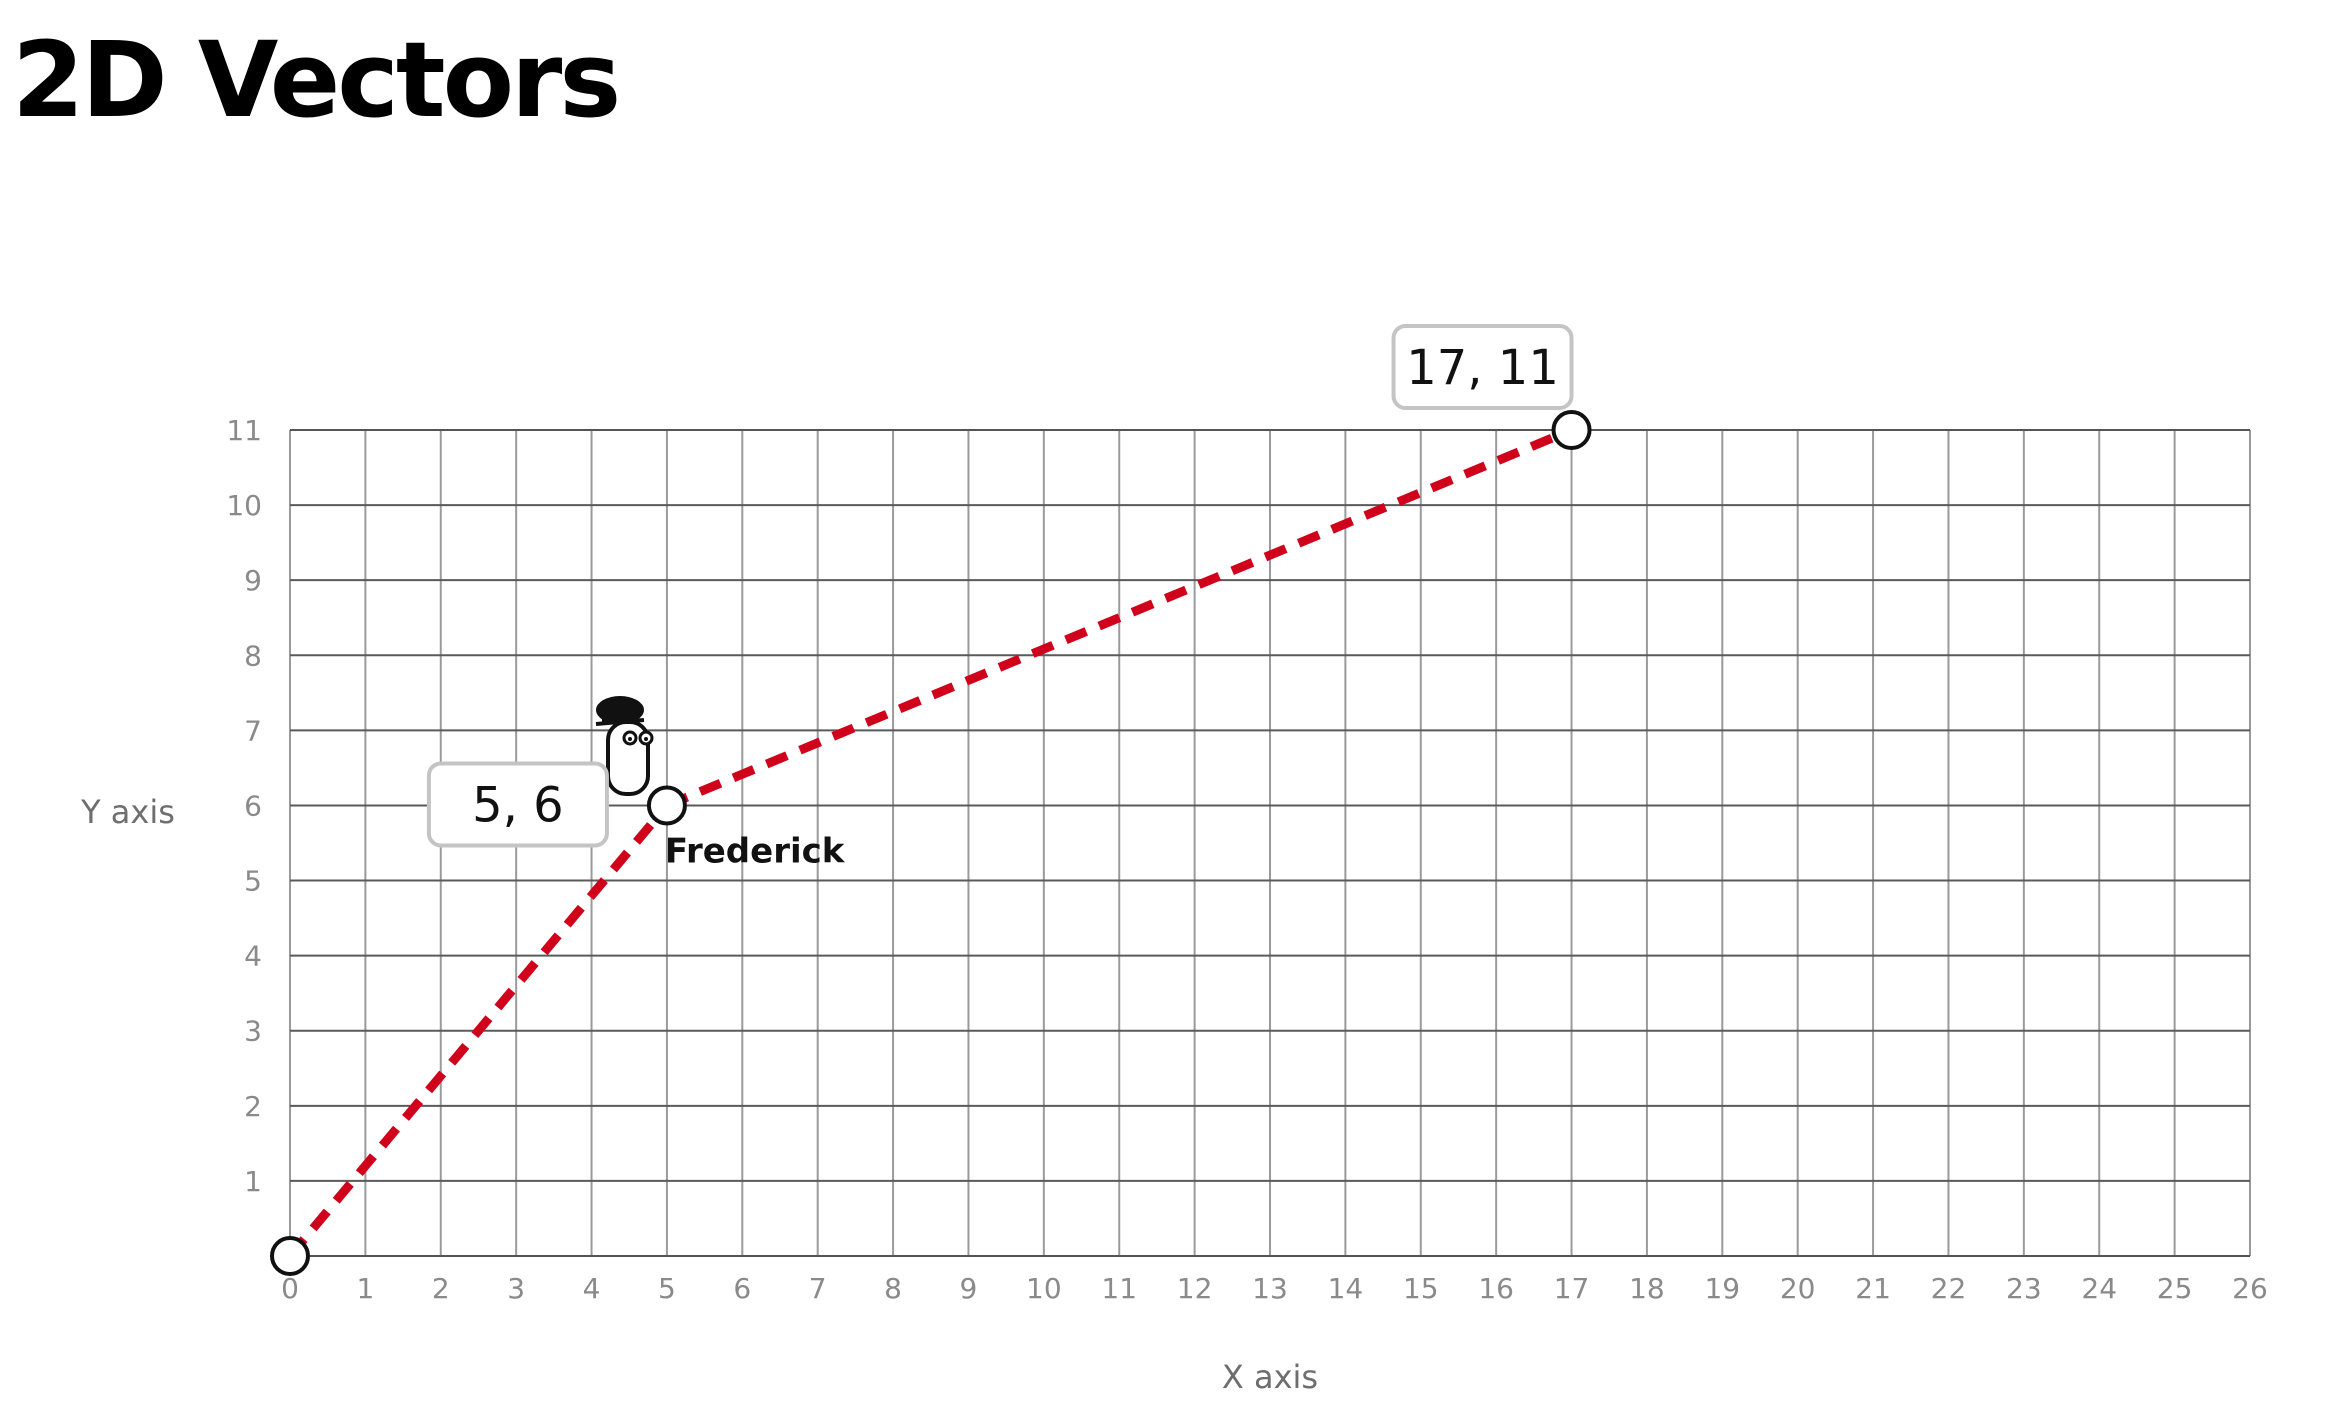 This screenshot has height=1424, width=2340. I want to click on x-tick-label: 0, so click(290, 1288).